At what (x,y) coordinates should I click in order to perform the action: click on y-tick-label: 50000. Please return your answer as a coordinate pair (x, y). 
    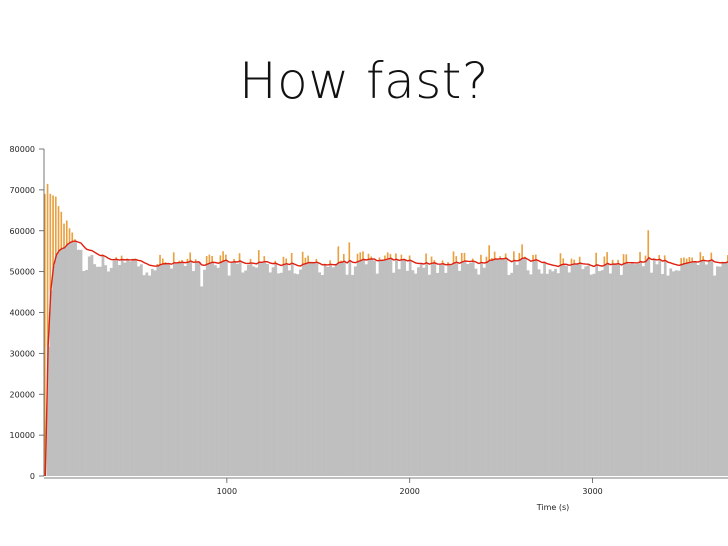
    Looking at the image, I should click on (22, 272).